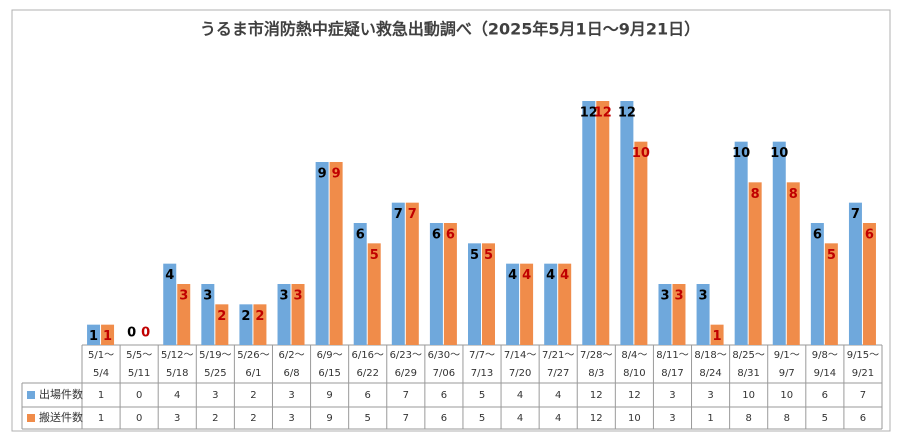  What do you see at coordinates (215, 373) in the screenshot?
I see `x-tick-label: 5/25` at bounding box center [215, 373].